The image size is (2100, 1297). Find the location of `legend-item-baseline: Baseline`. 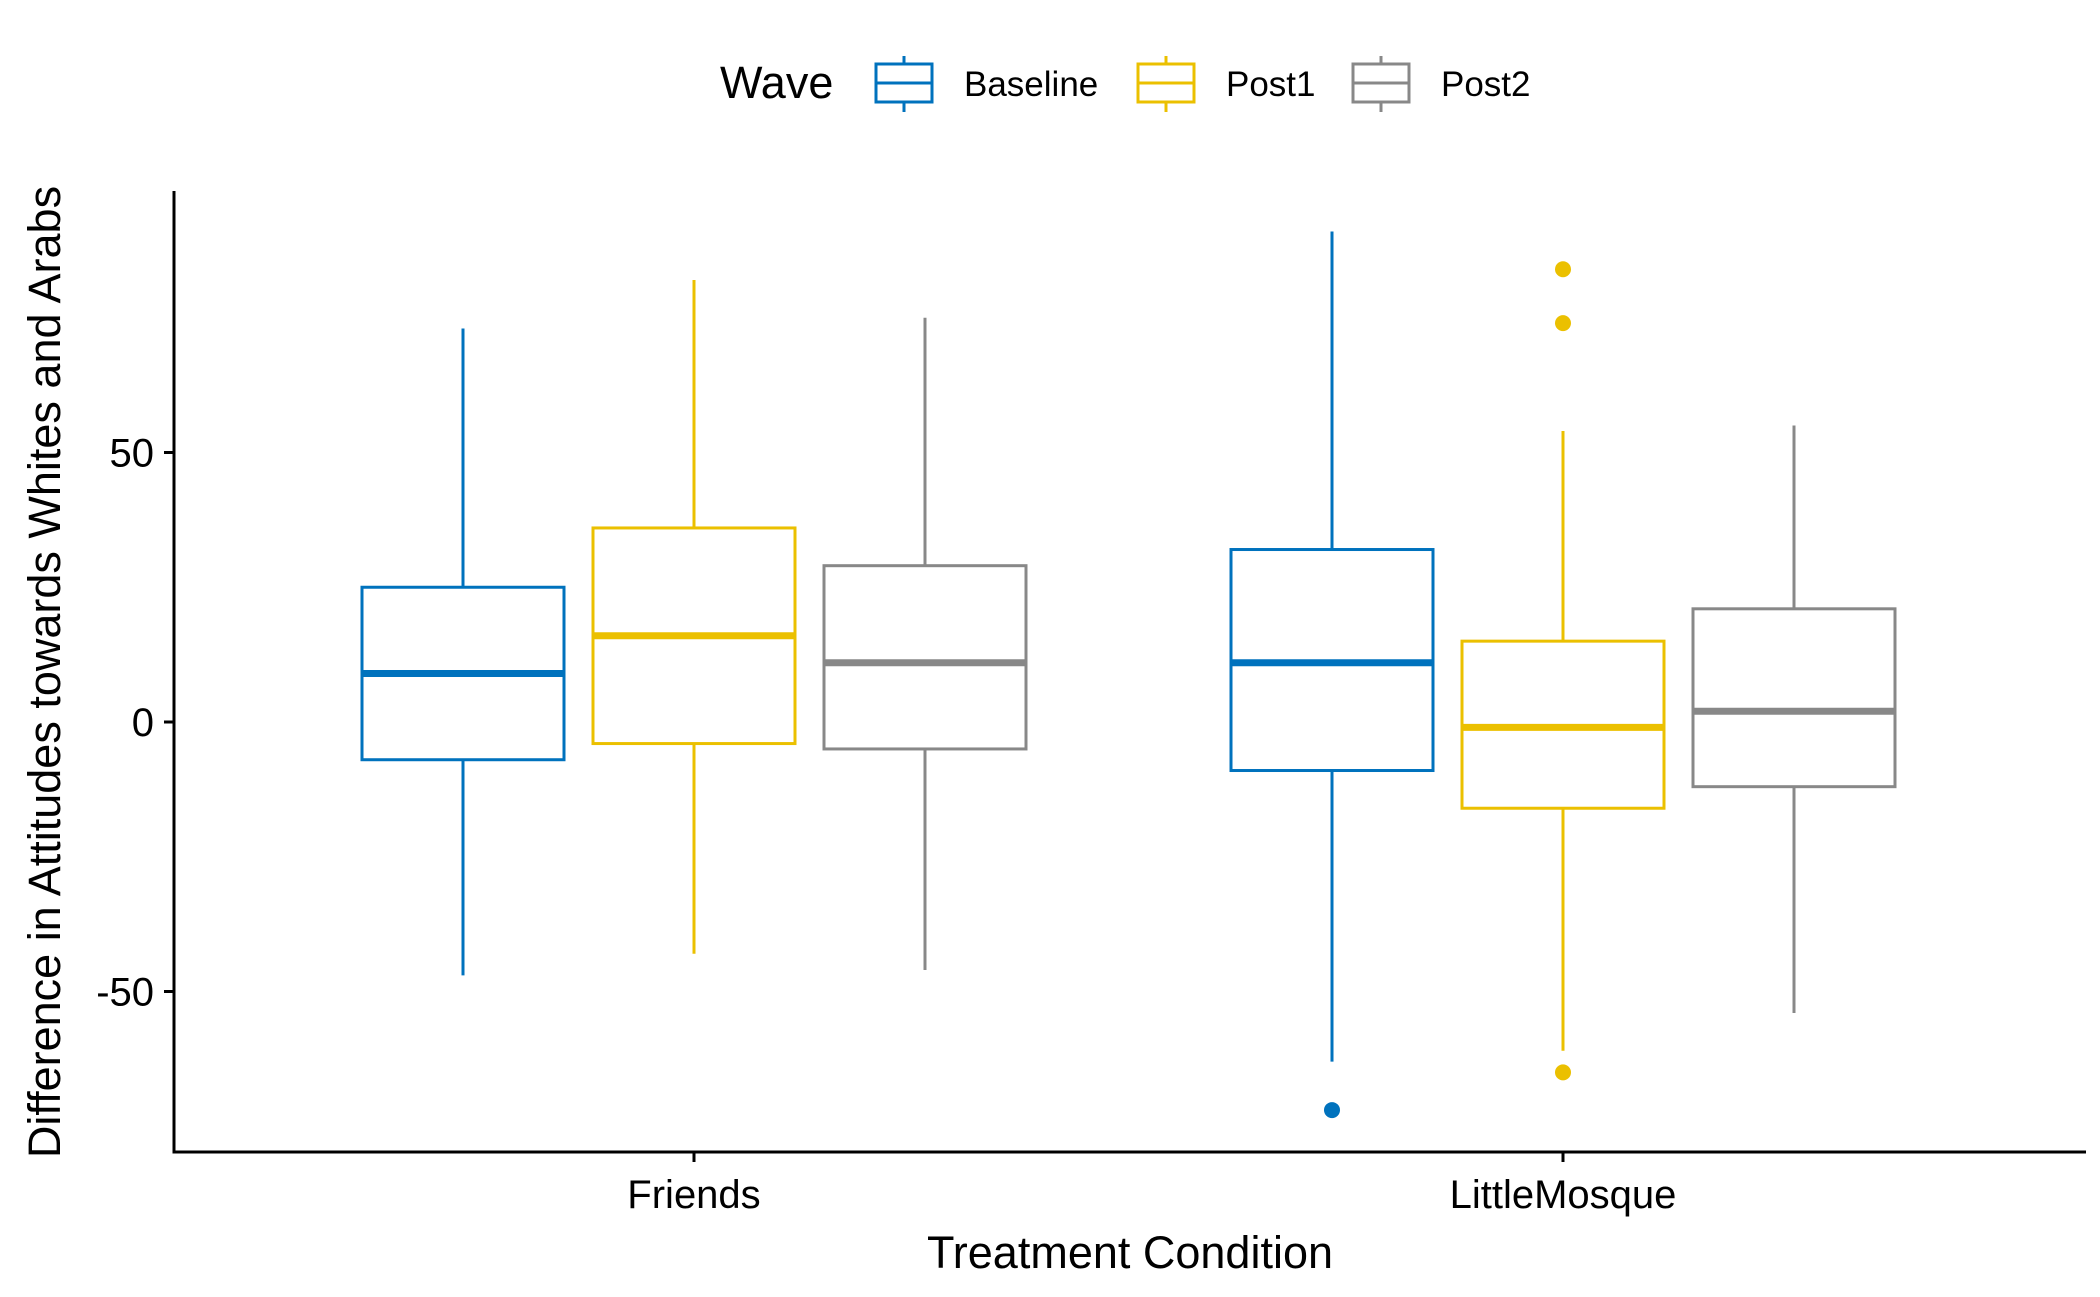

legend-item-baseline: Baseline is located at coordinates (986, 84).